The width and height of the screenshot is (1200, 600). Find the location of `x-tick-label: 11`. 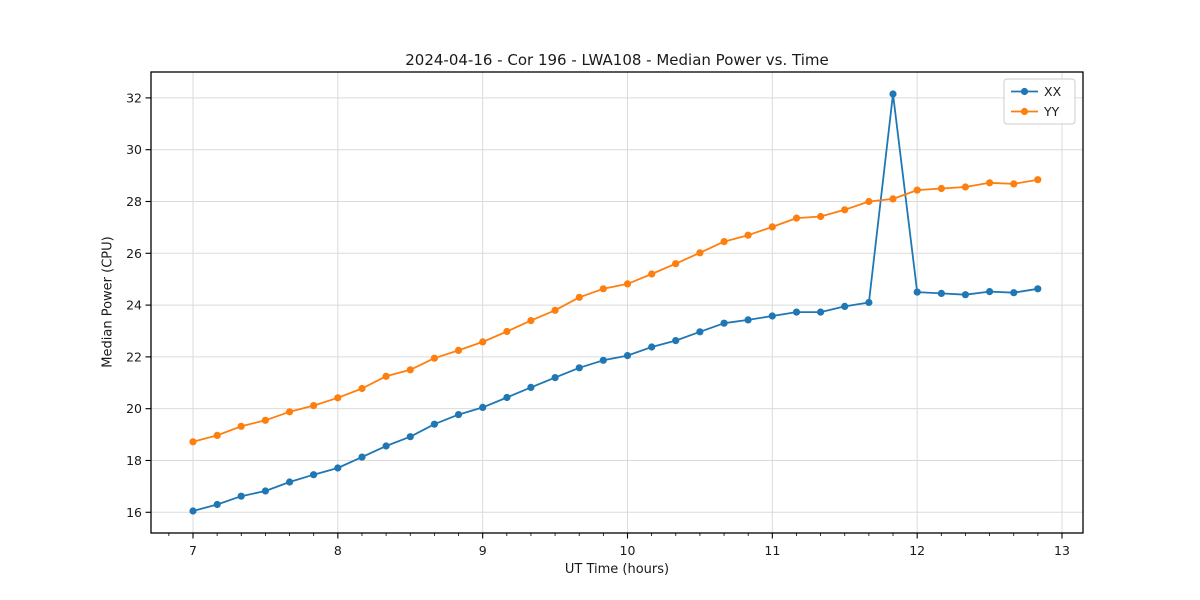

x-tick-label: 11 is located at coordinates (772, 550).